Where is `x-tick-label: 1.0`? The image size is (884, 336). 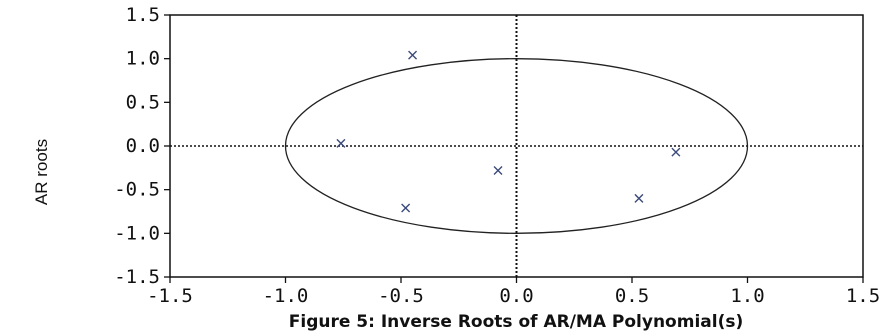
x-tick-label: 1.0 is located at coordinates (747, 296).